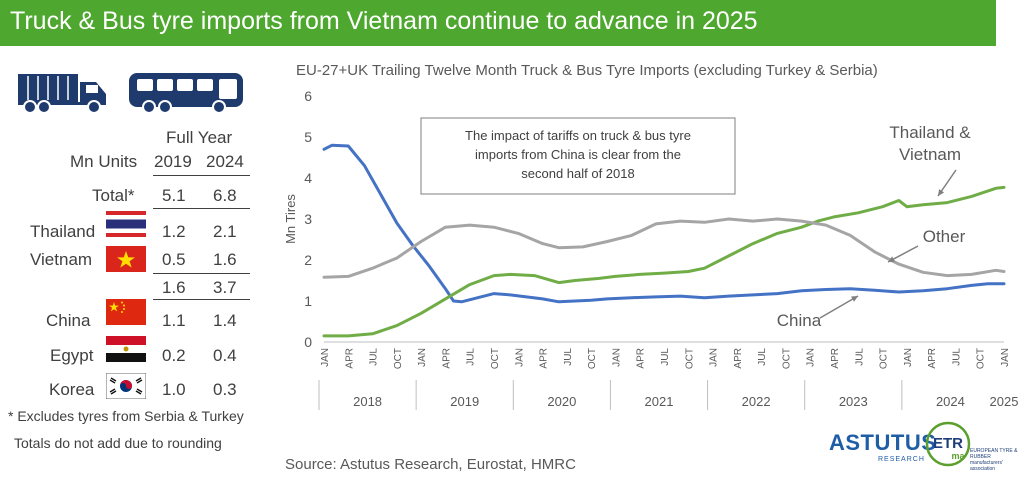  What do you see at coordinates (308, 301) in the screenshot?
I see `y-tick-label: 1` at bounding box center [308, 301].